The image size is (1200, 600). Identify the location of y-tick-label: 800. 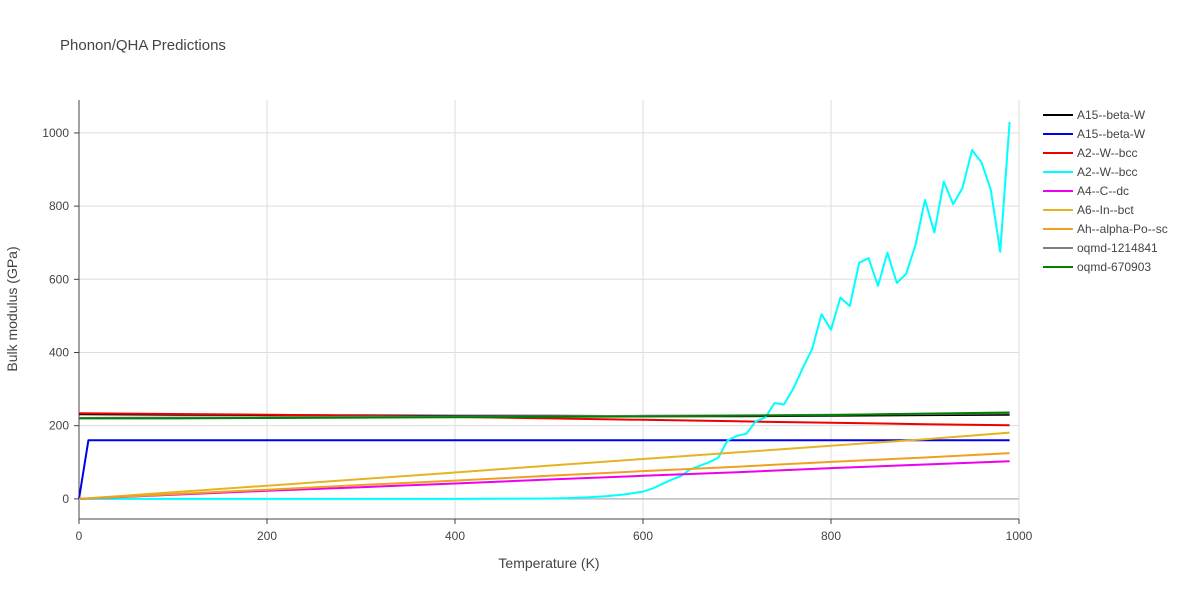
(59, 206).